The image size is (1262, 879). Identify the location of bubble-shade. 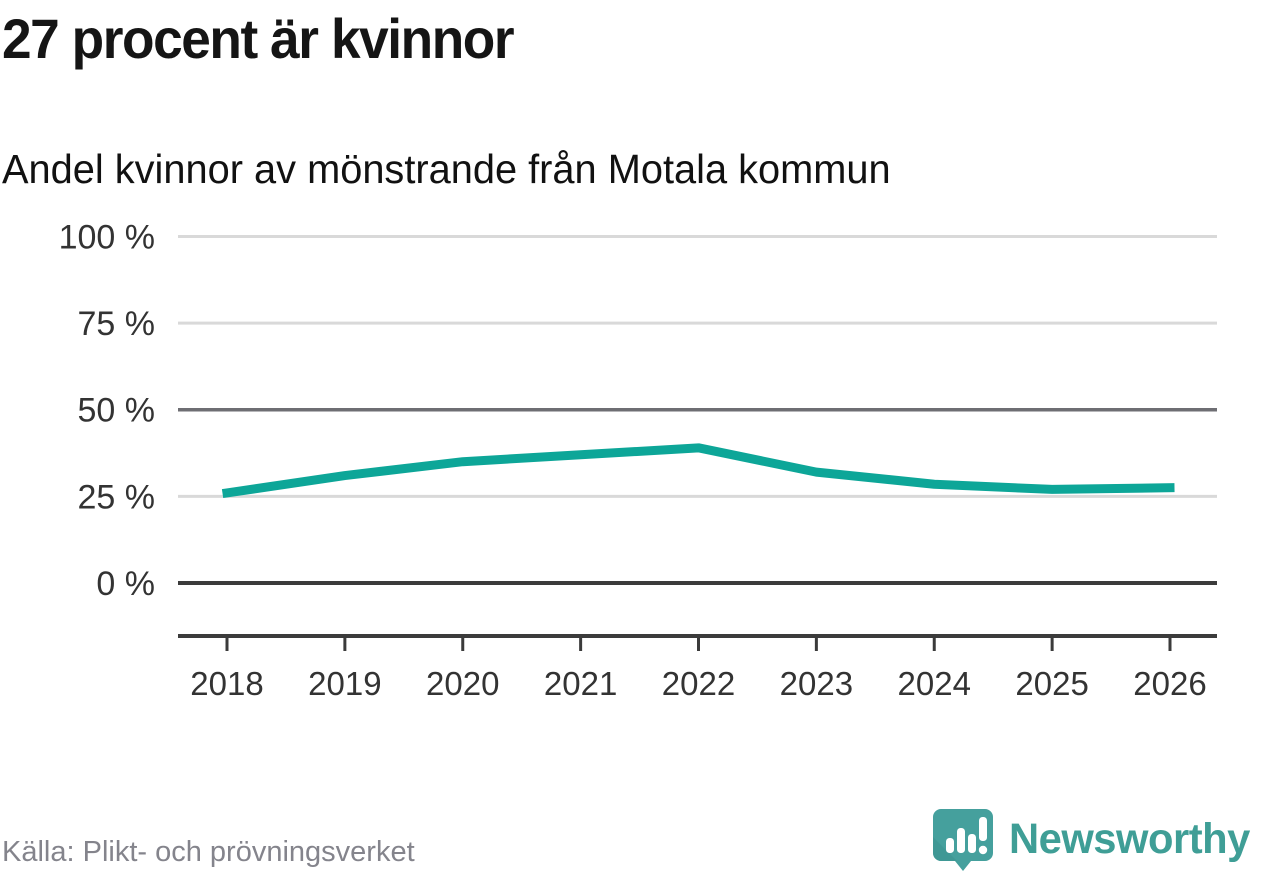
(944, 849).